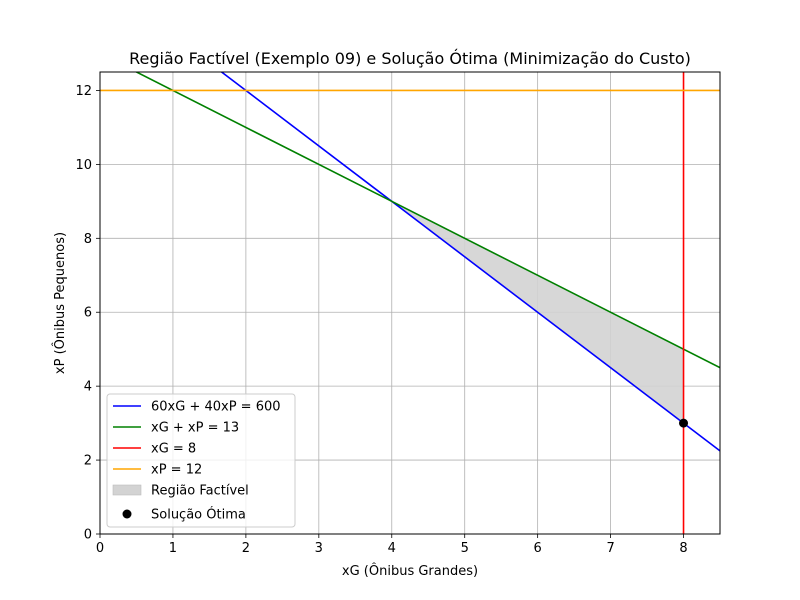  Describe the element at coordinates (88, 239) in the screenshot. I see `y-tick-label: 8` at that location.